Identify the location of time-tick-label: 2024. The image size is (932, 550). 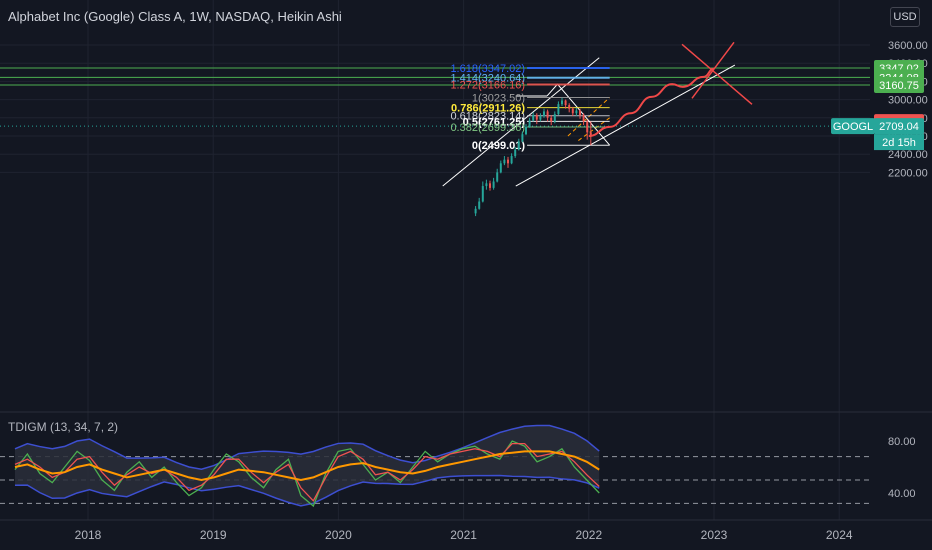
(839, 535).